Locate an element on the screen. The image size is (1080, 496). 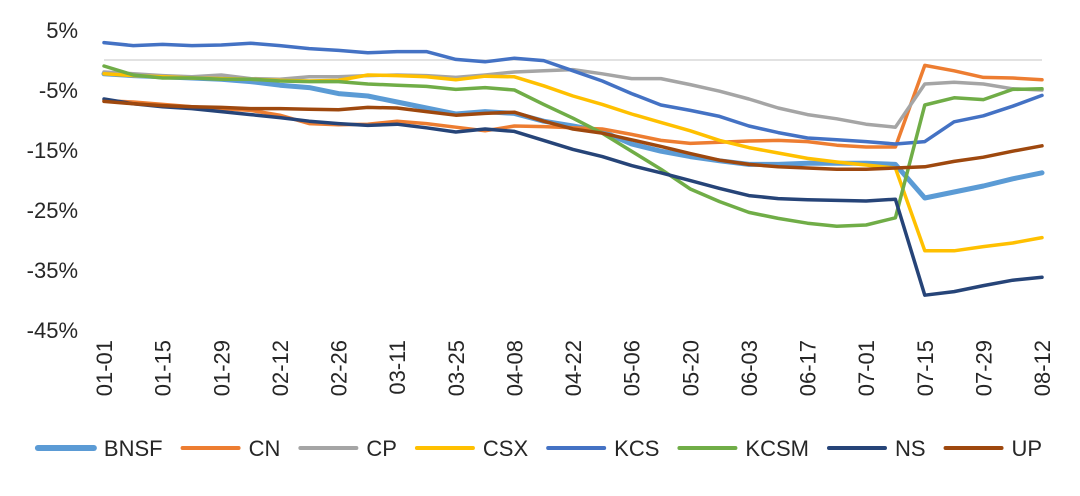
legend-label: KCS is located at coordinates (636, 448).